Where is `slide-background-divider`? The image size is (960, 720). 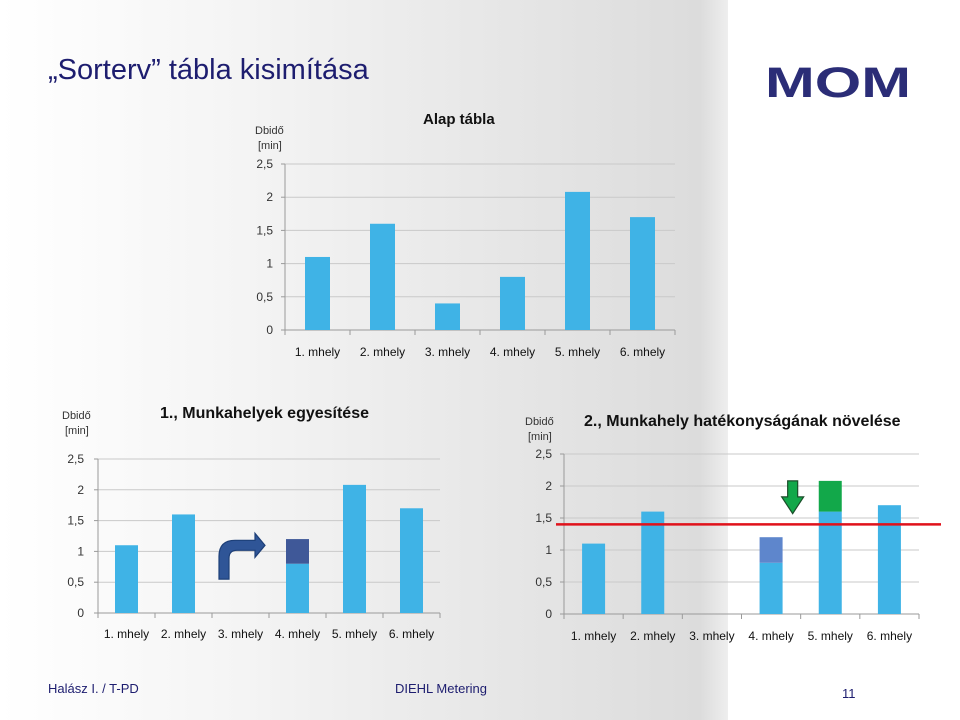 slide-background-divider is located at coordinates (714, 360).